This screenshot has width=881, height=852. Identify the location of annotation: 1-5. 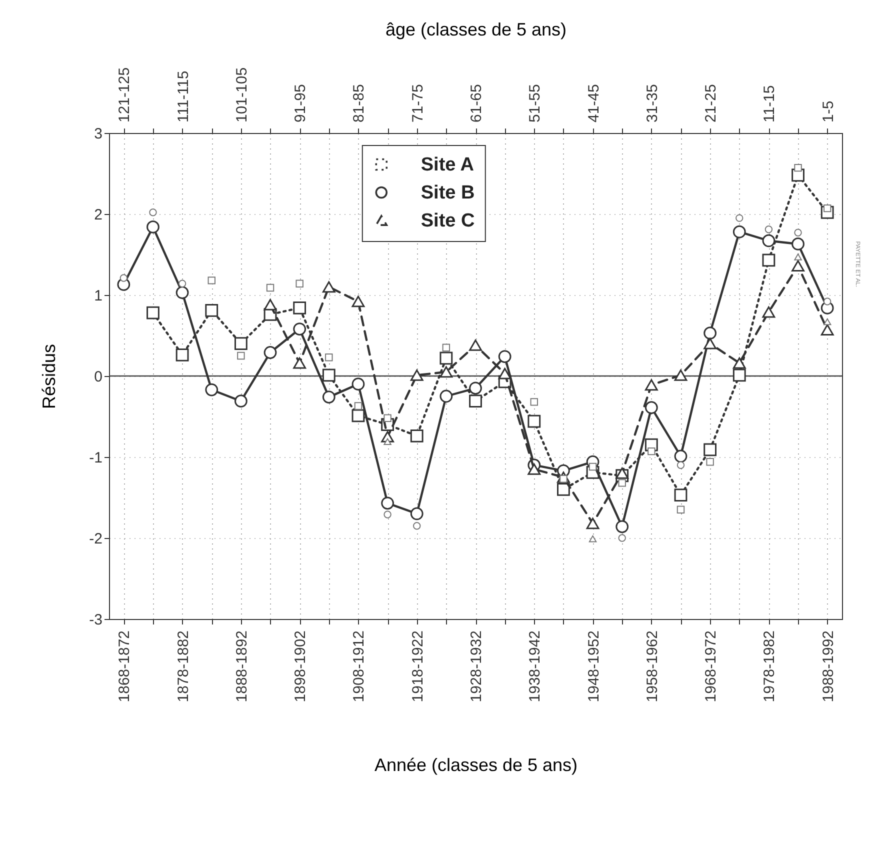
(828, 111).